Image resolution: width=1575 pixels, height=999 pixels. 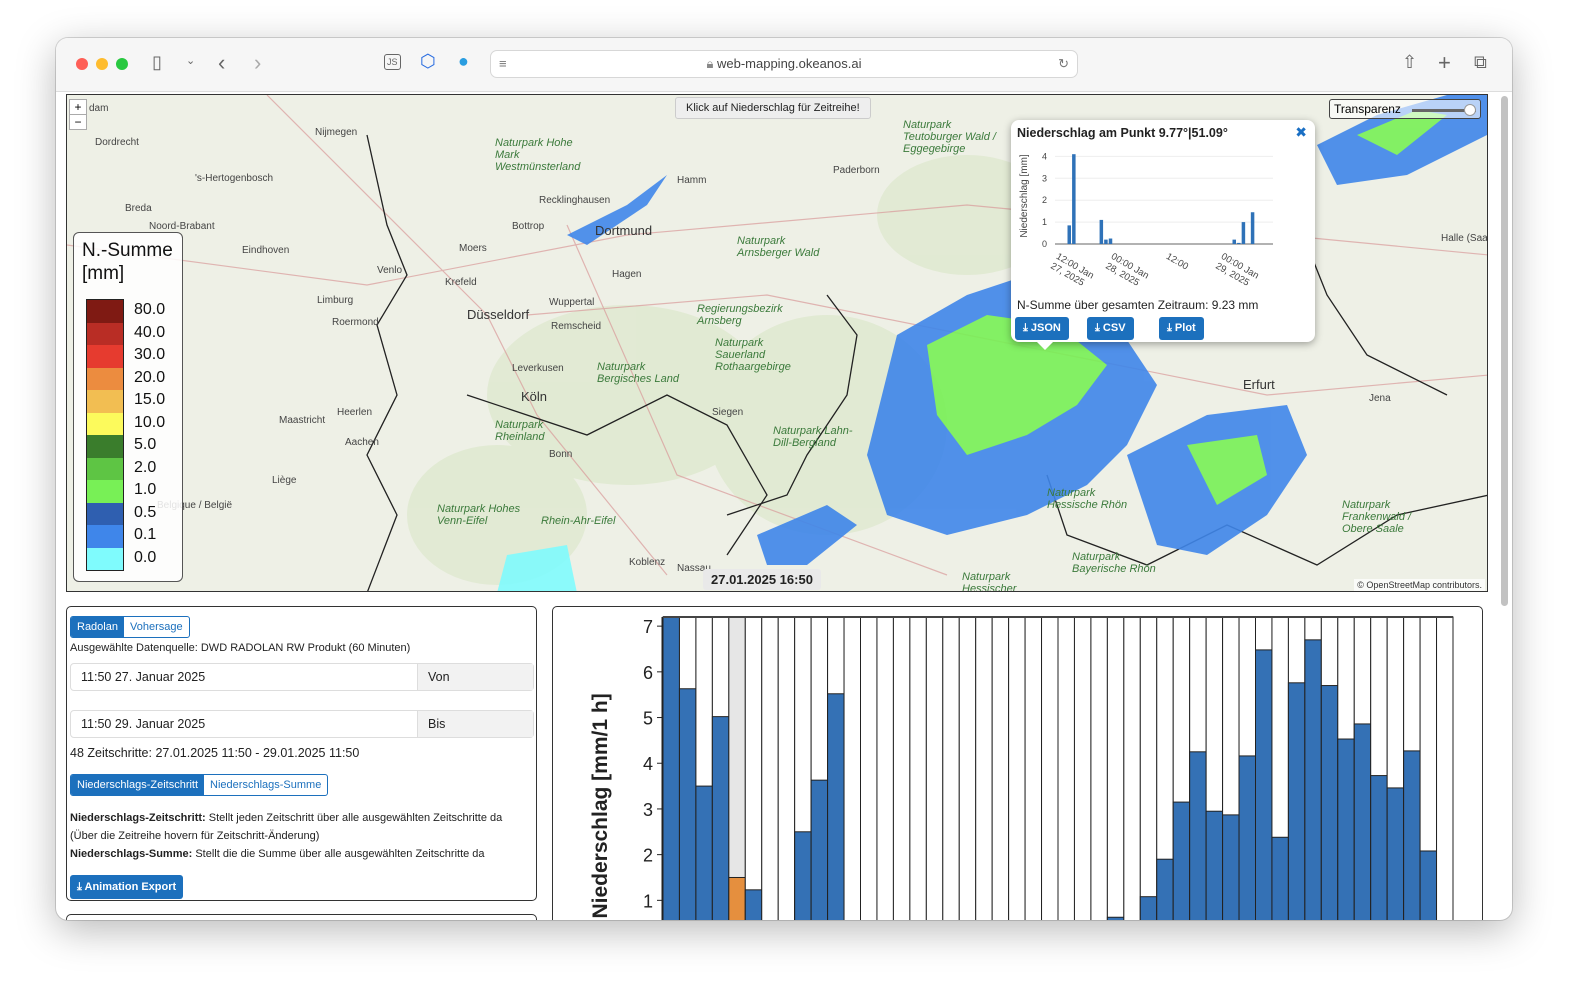 I want to click on y-tick-label: 4, so click(x=648, y=764).